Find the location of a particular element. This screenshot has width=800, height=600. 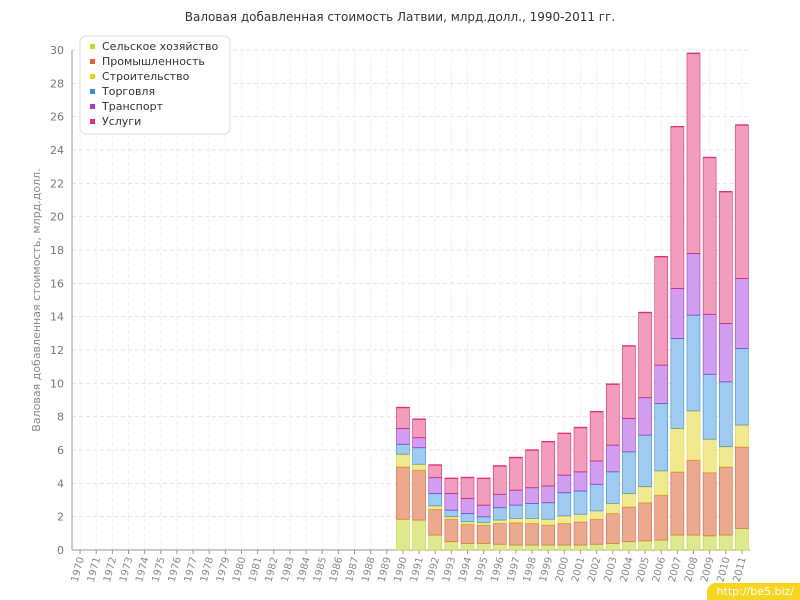

x-tick-label: 2005 is located at coordinates (643, 569).